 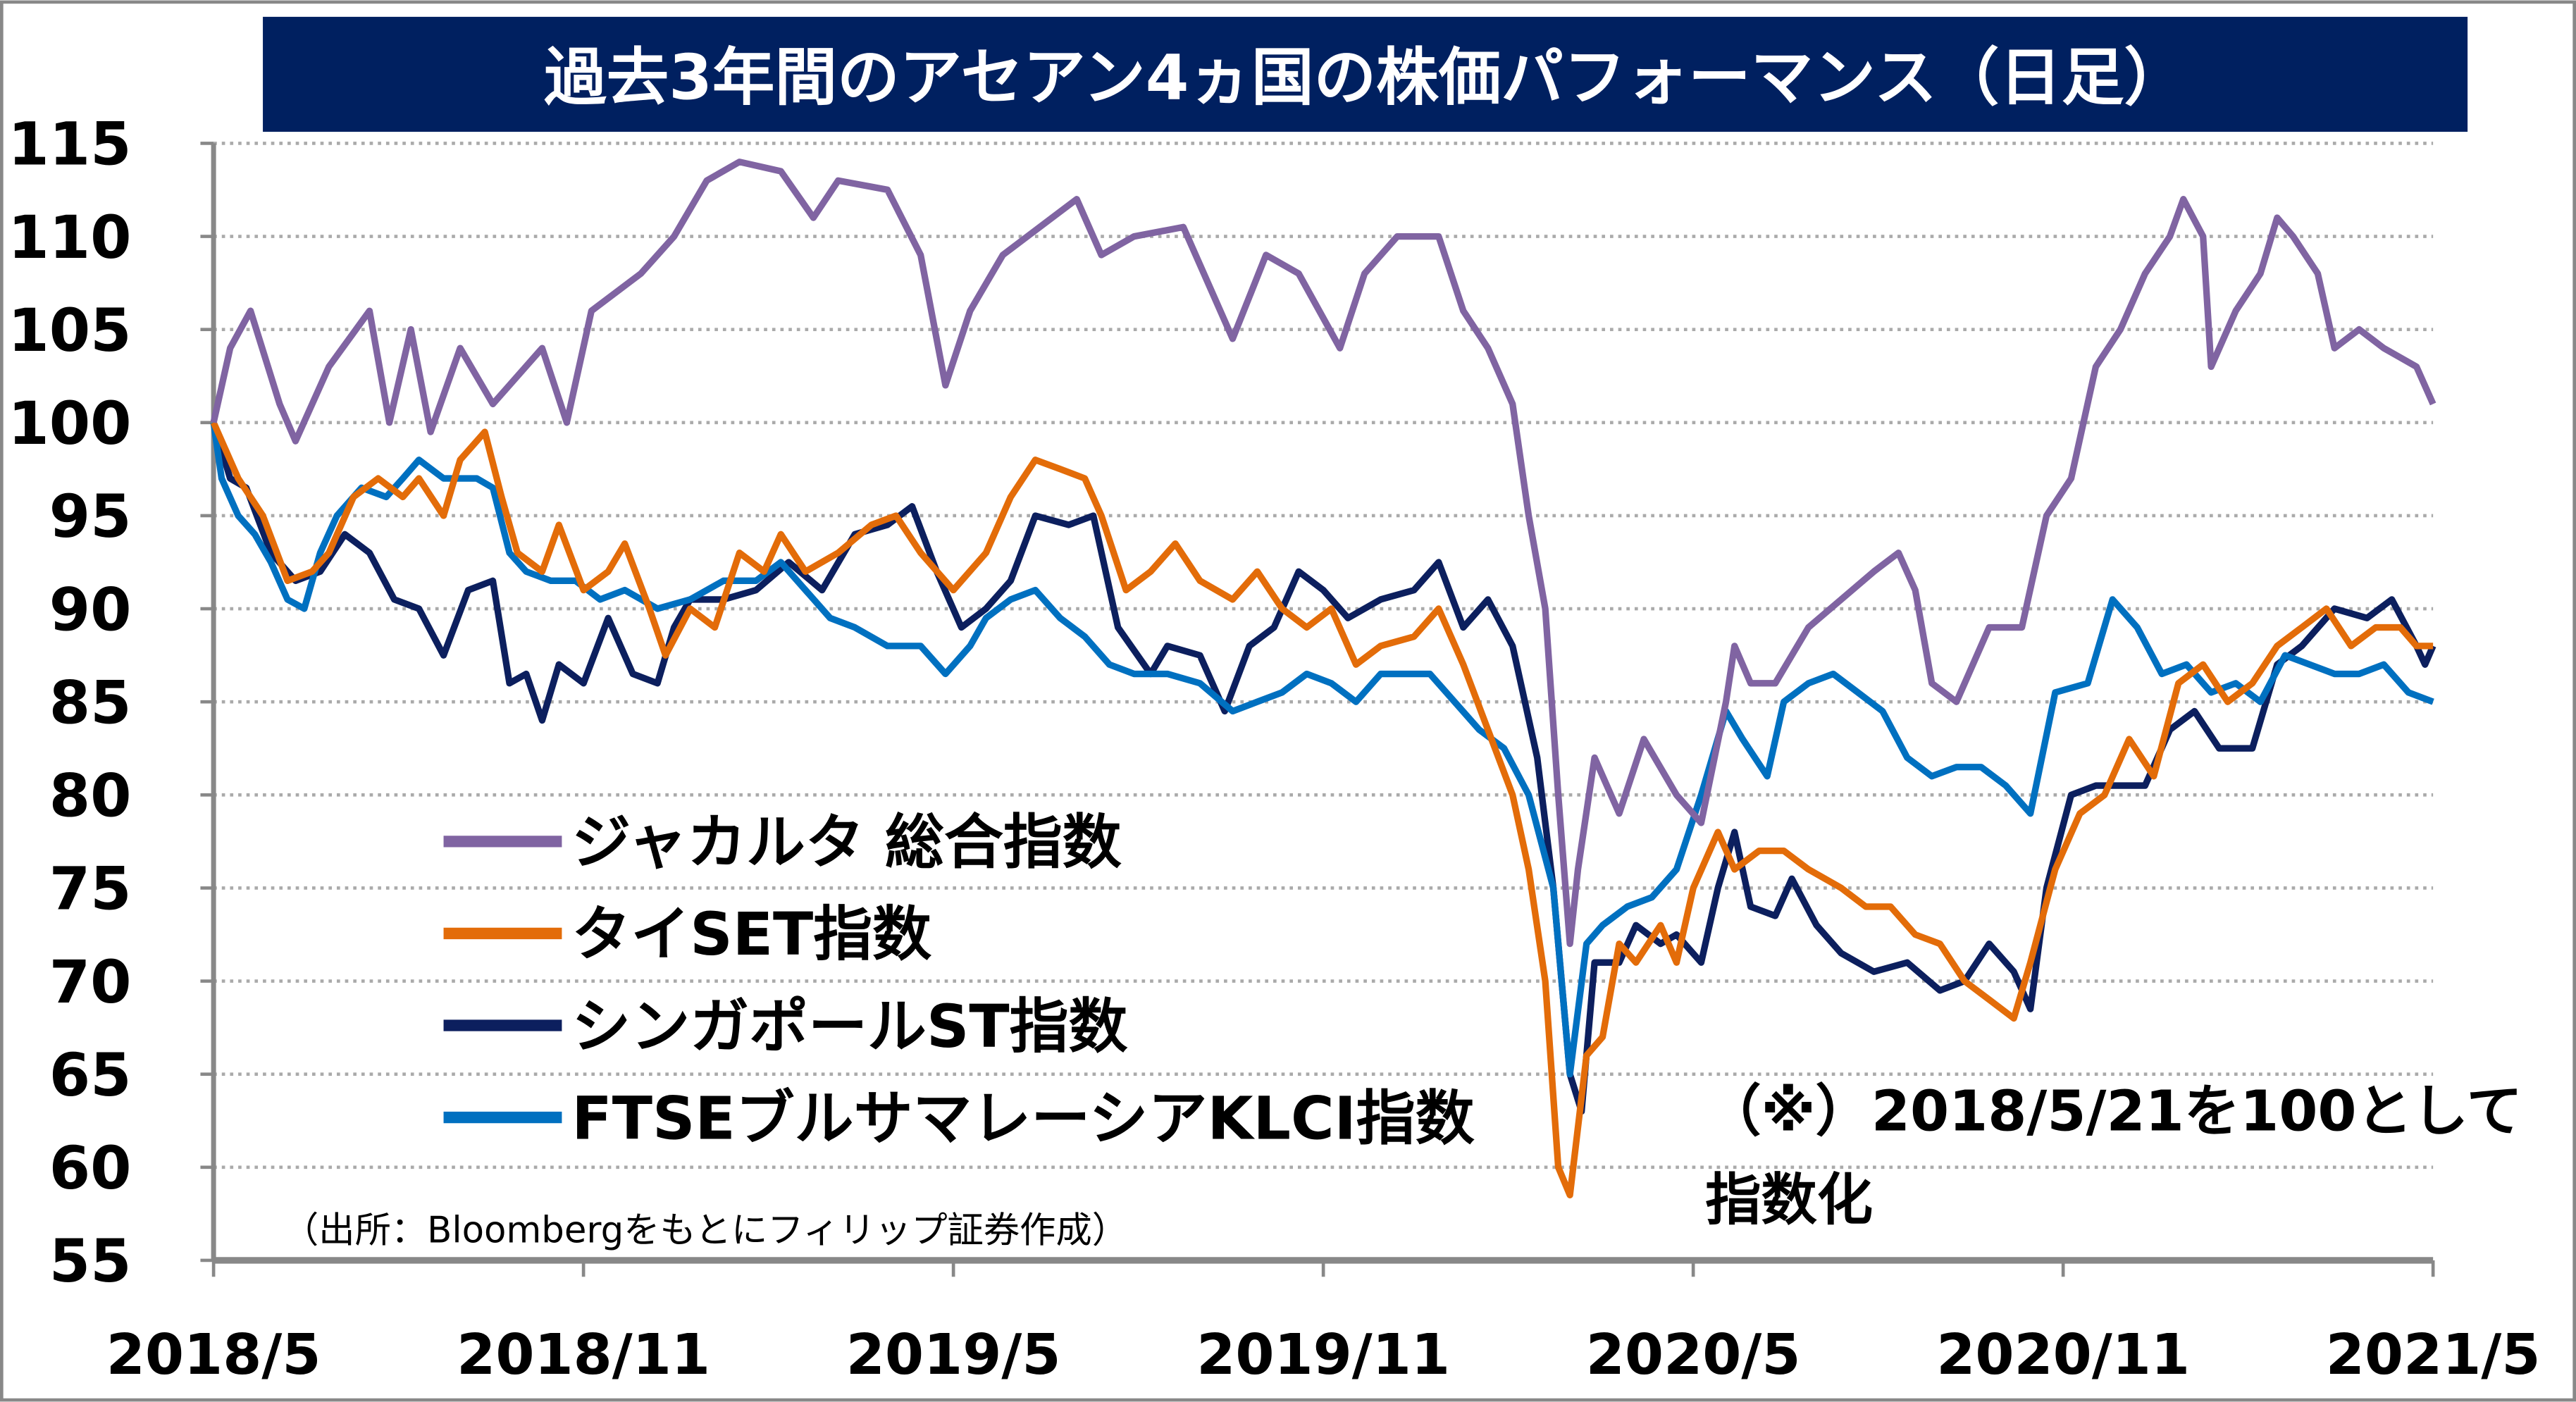 What do you see at coordinates (69, 423) in the screenshot?
I see `y-tick-label: 100` at bounding box center [69, 423].